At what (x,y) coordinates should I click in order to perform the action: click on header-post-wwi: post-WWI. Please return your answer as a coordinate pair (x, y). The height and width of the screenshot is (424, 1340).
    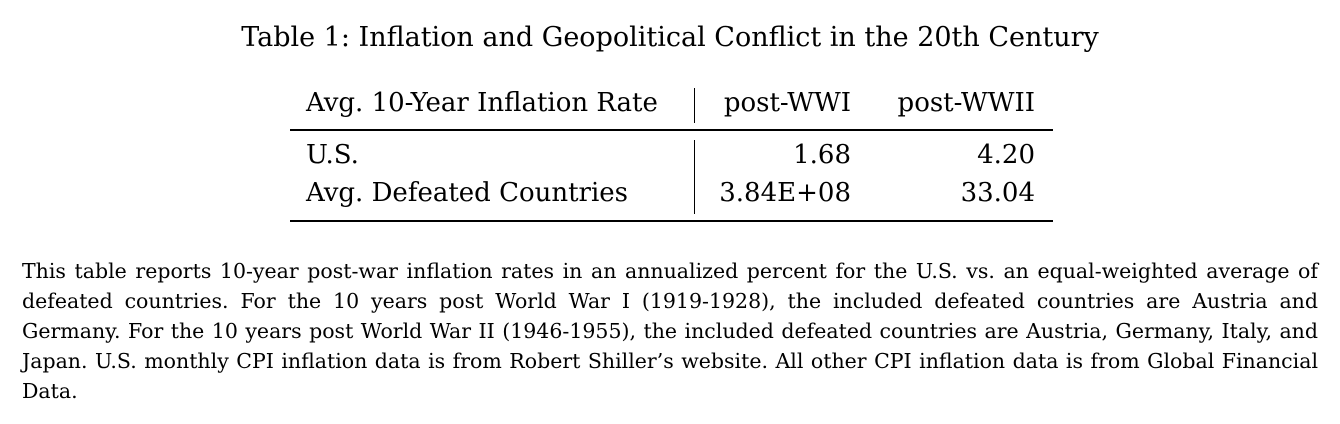
    Looking at the image, I should click on (787, 103).